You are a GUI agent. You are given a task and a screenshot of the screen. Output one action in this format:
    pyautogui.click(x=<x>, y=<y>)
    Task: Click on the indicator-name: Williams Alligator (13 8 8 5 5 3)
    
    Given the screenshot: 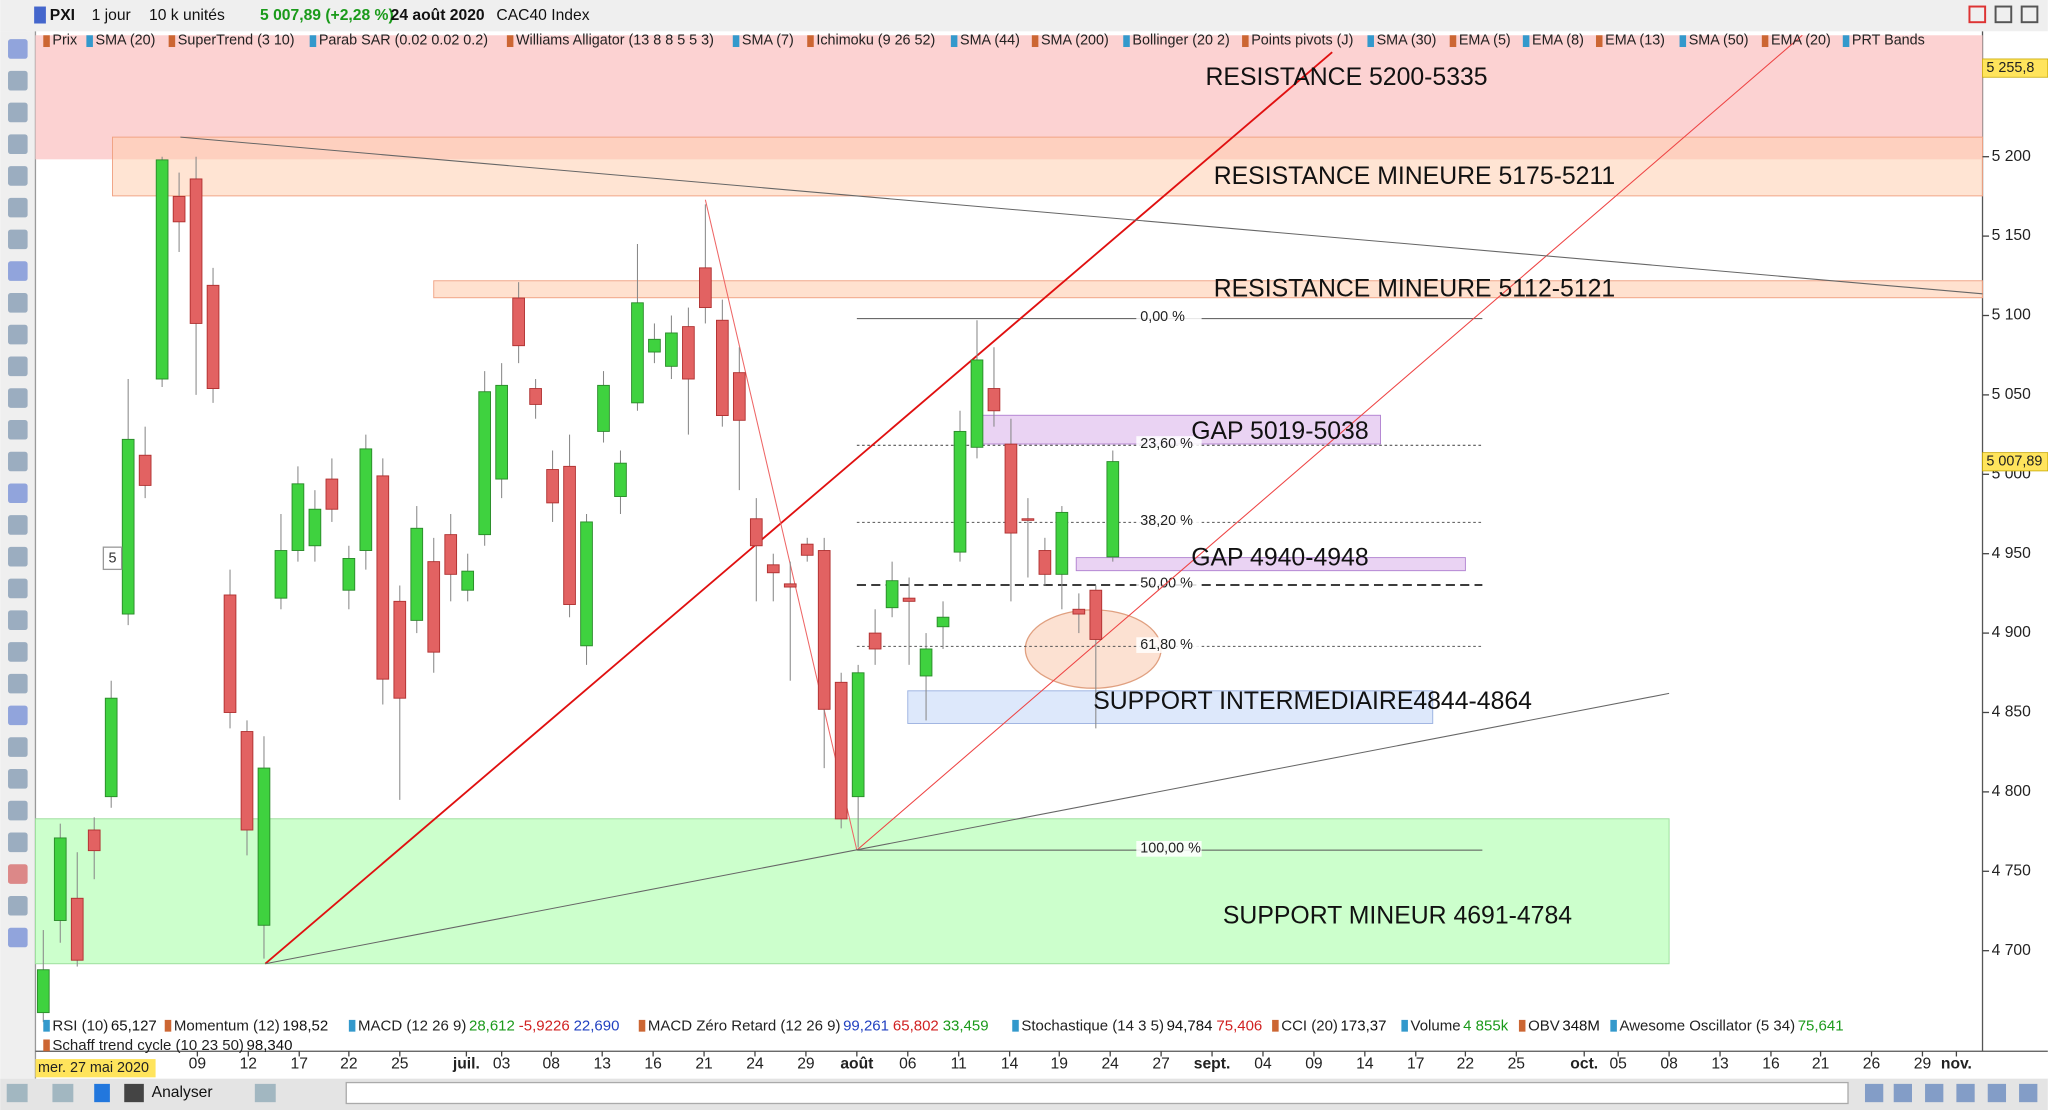 What is the action you would take?
    pyautogui.click(x=615, y=40)
    